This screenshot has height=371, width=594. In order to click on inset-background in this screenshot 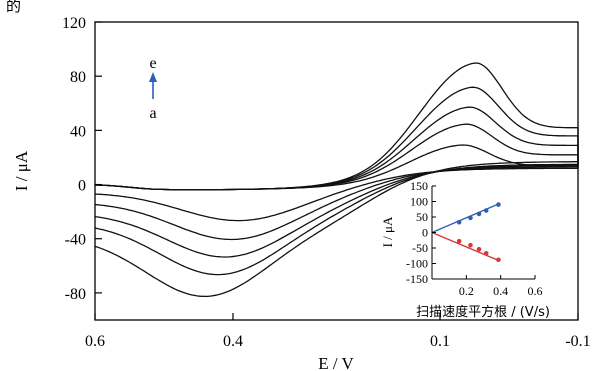, I will do `click(483, 232)`.